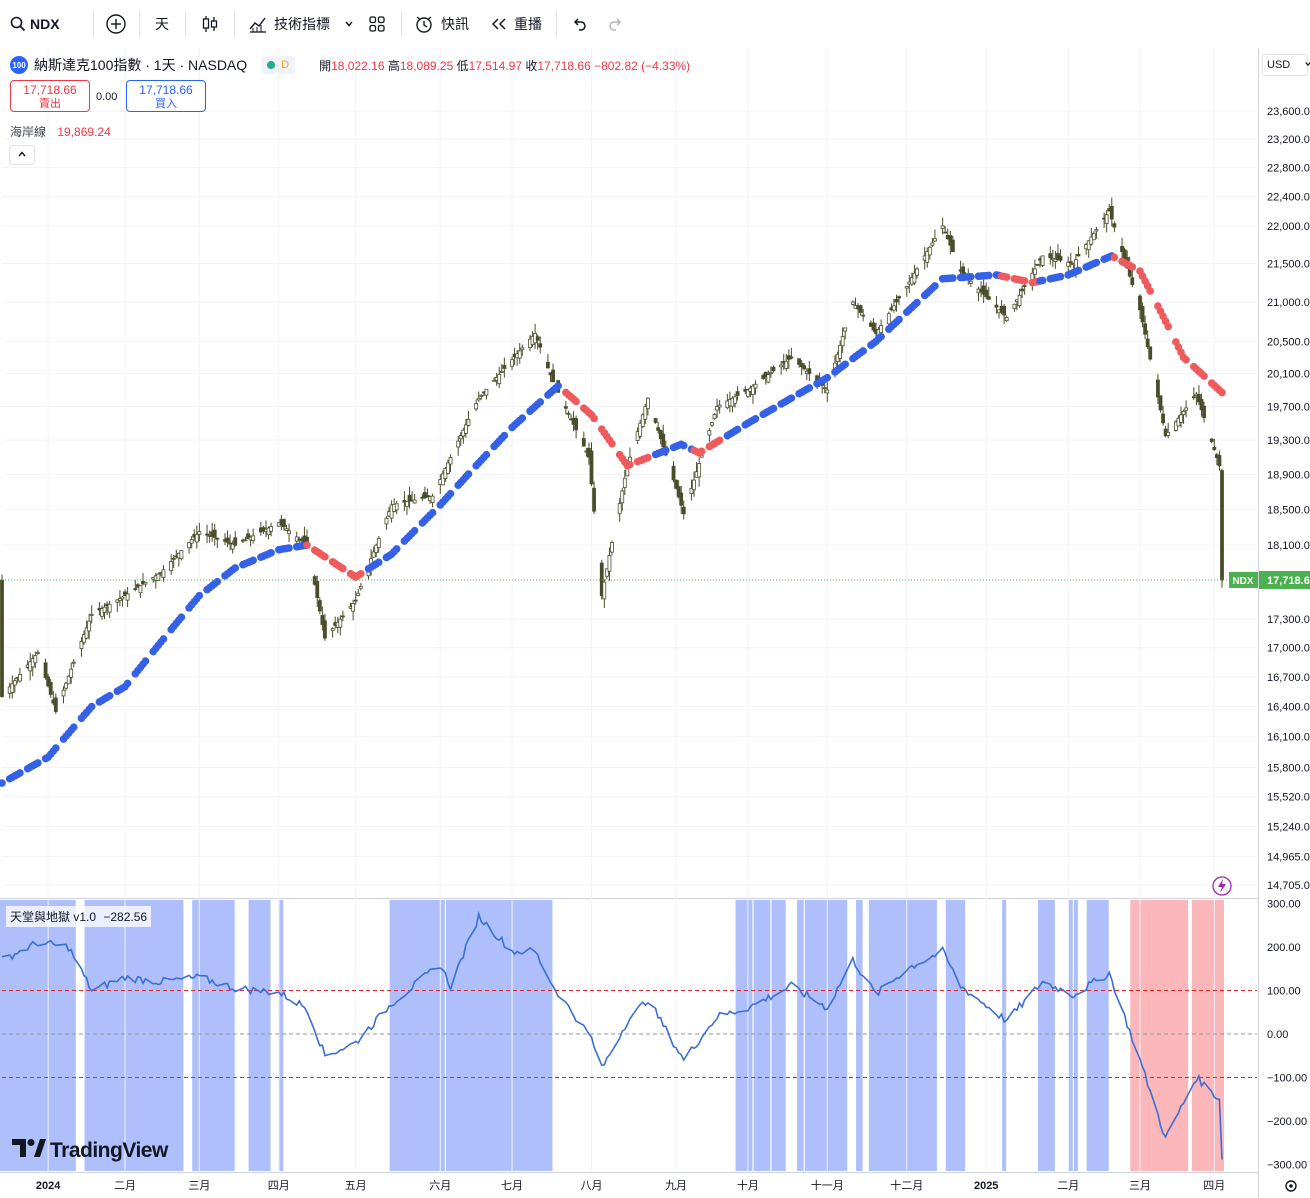 The height and width of the screenshot is (1198, 1310). Describe the element at coordinates (499, 24) in the screenshot. I see `rewind-icon` at that location.